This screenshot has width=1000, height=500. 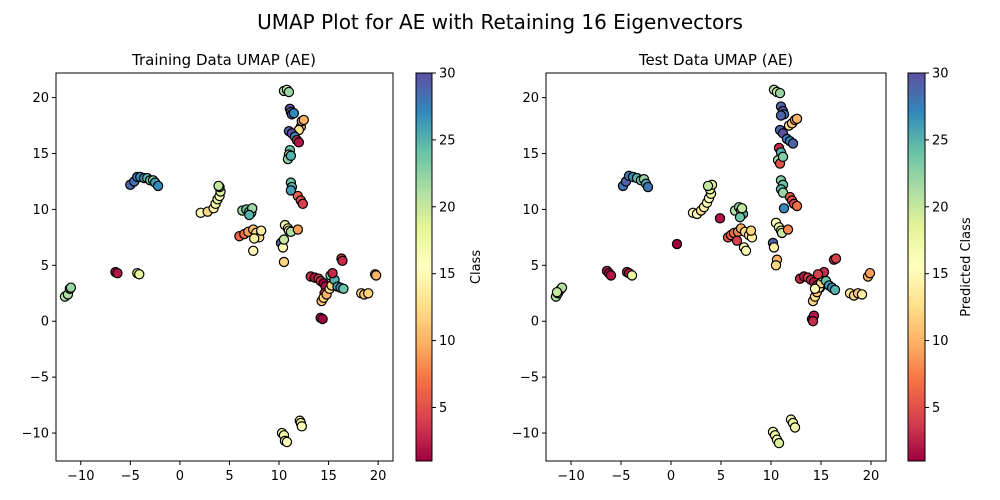 What do you see at coordinates (721, 476) in the screenshot?
I see `test-xtick-label: 5` at bounding box center [721, 476].